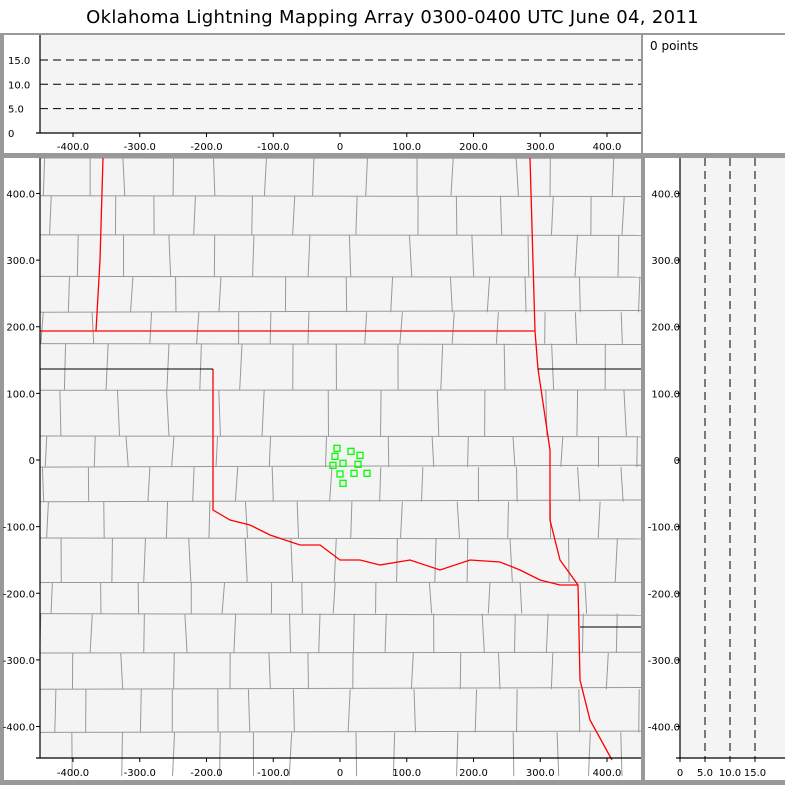  What do you see at coordinates (755, 773) in the screenshot?
I see `side-x-tick-label: 15.0` at bounding box center [755, 773].